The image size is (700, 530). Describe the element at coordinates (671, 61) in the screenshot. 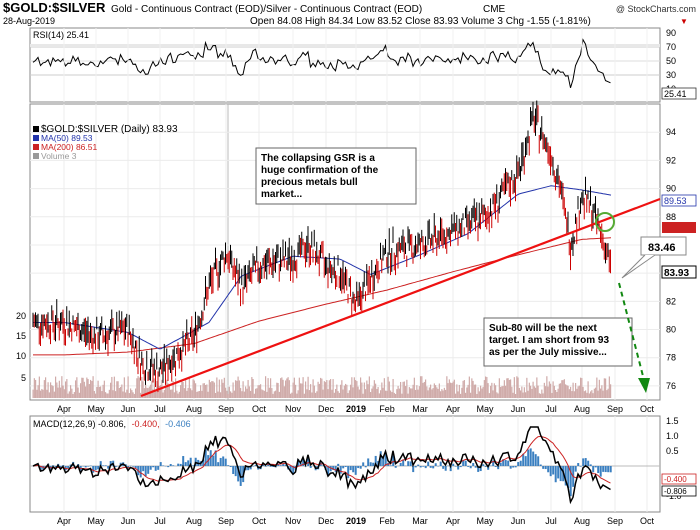

I see `rsi-tick-label: 50` at that location.